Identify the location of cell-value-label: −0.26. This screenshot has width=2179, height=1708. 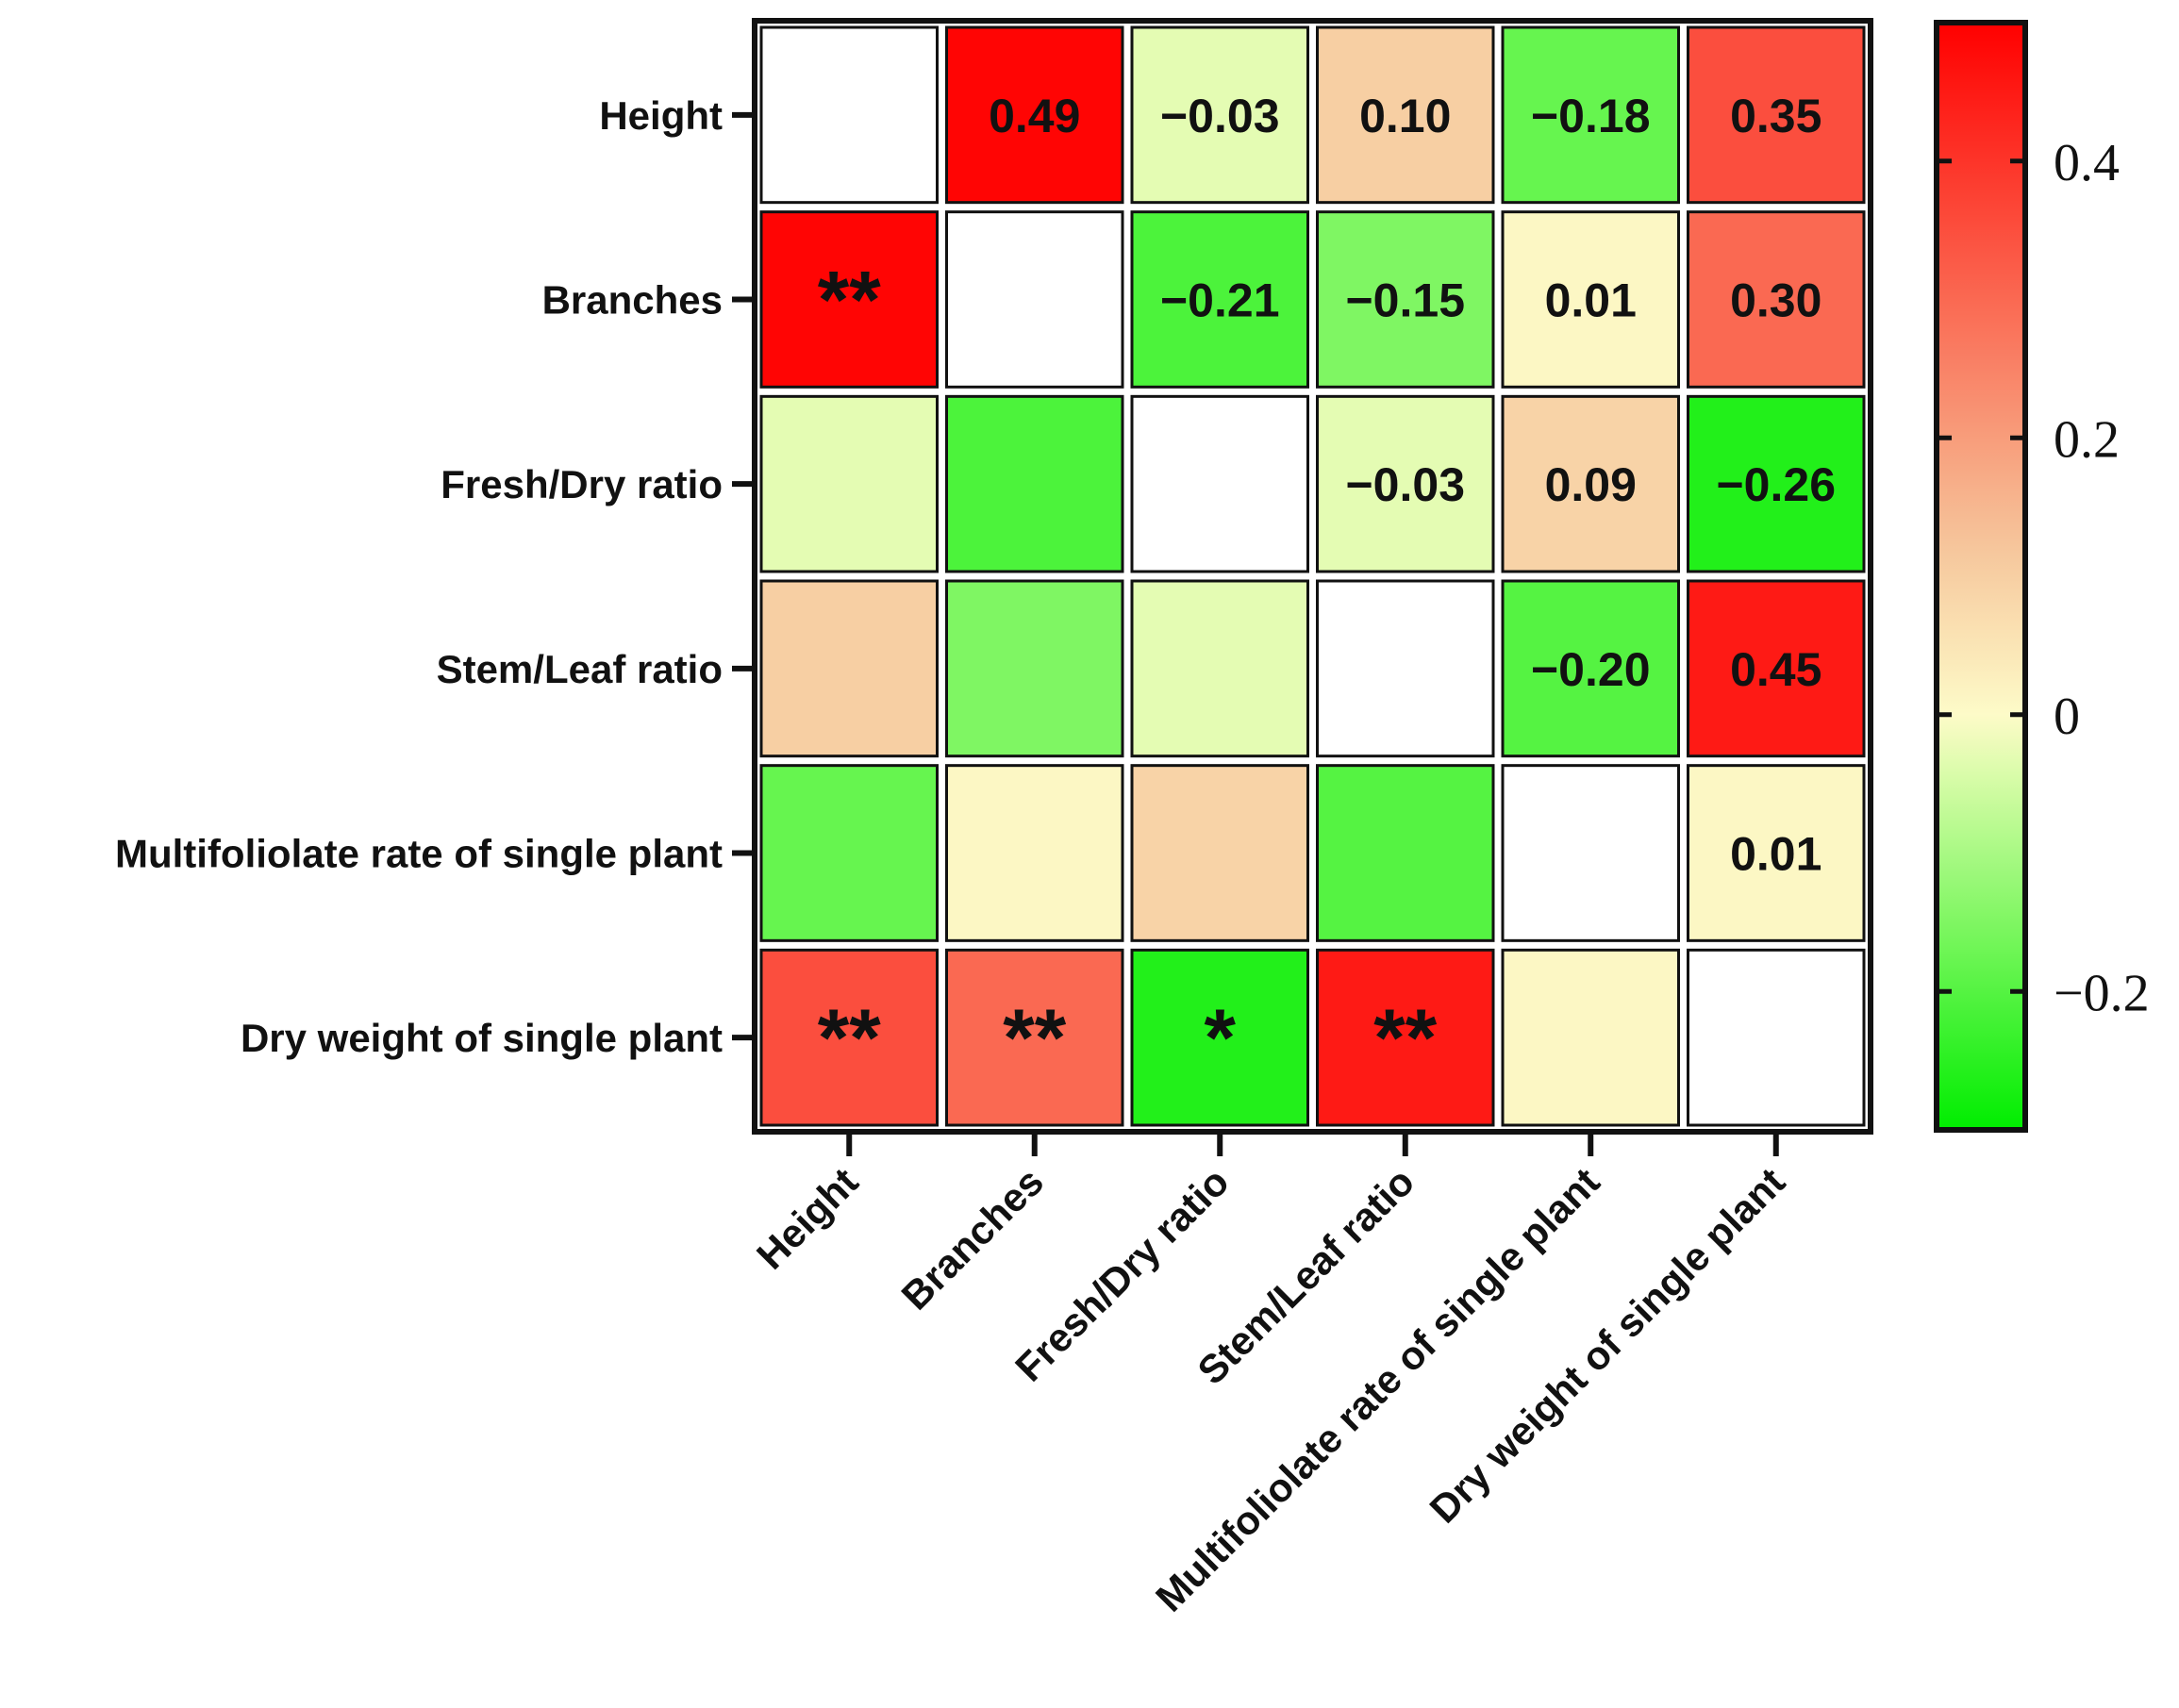
(1776, 484).